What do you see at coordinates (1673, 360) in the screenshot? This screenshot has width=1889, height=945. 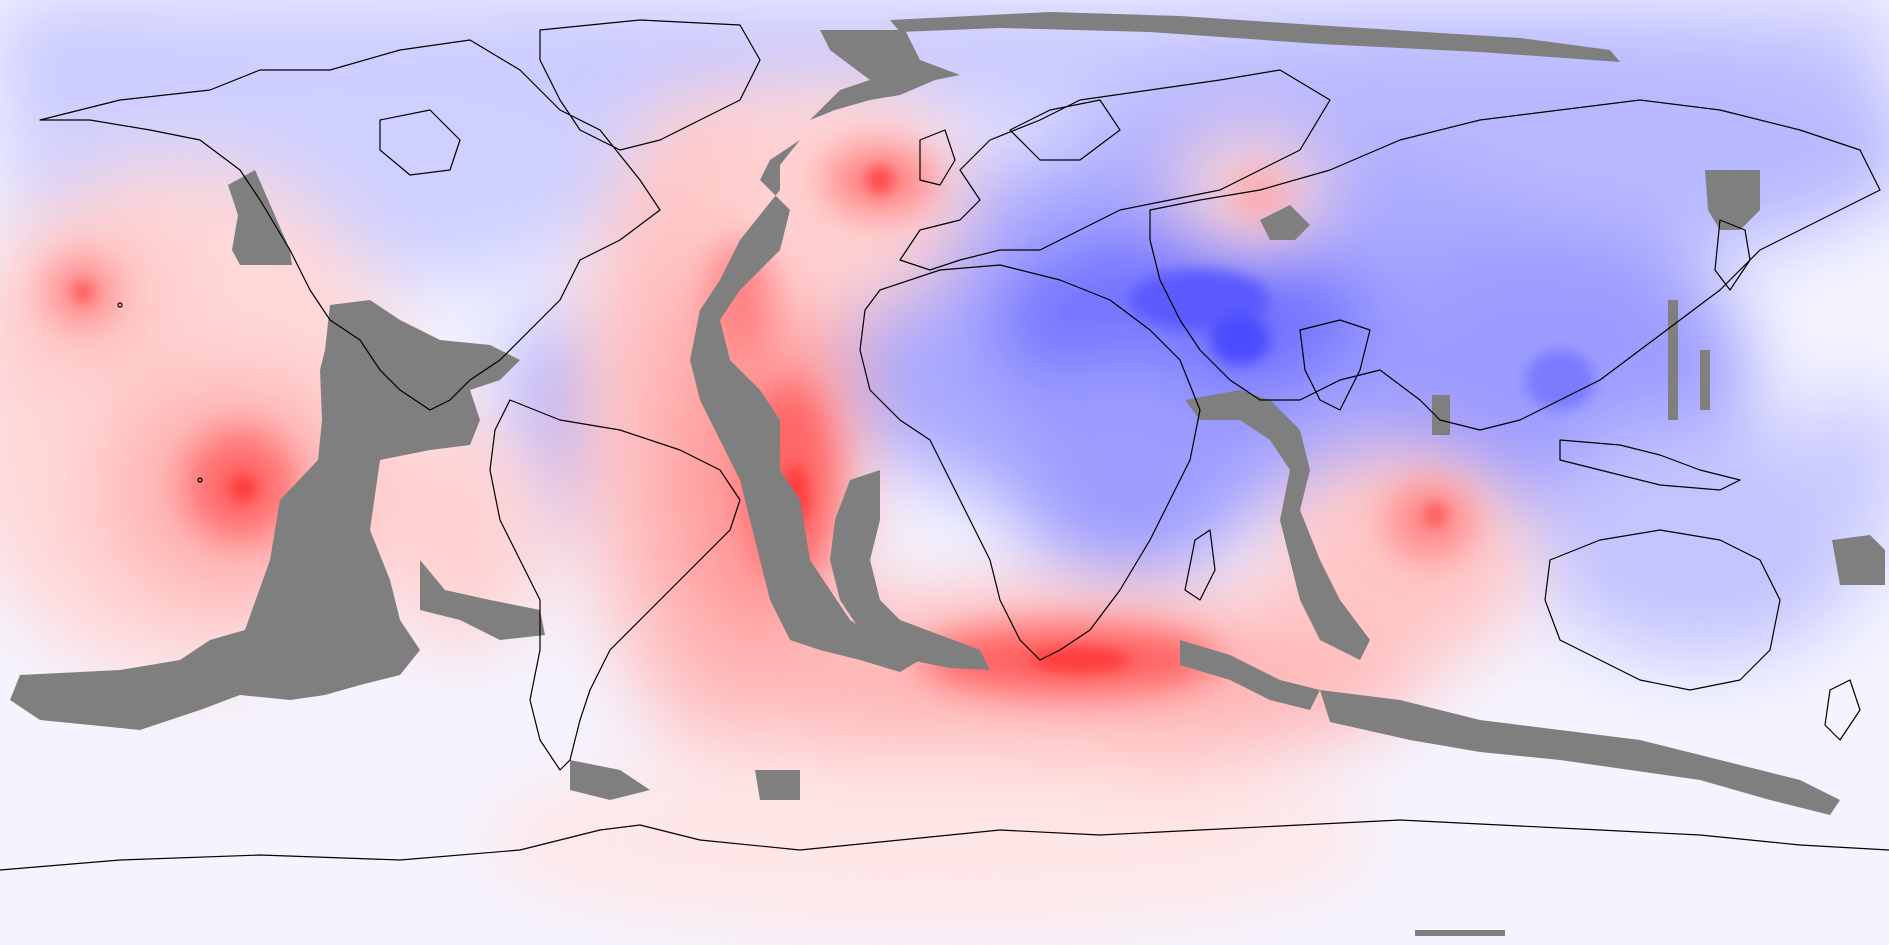 I see `izu-bonin-mask` at bounding box center [1673, 360].